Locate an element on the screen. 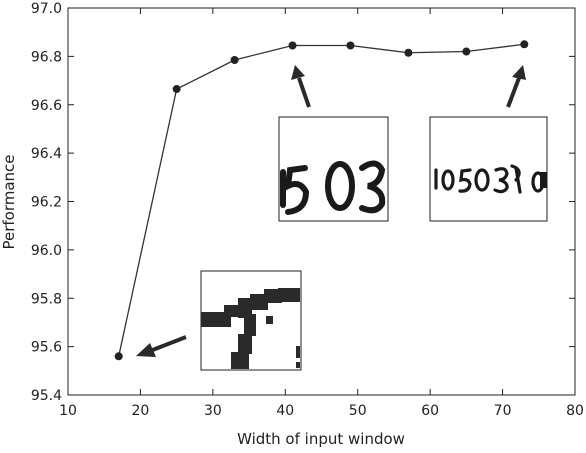 The width and height of the screenshot is (586, 453). y-tick-label: 96.0 is located at coordinates (46, 251).